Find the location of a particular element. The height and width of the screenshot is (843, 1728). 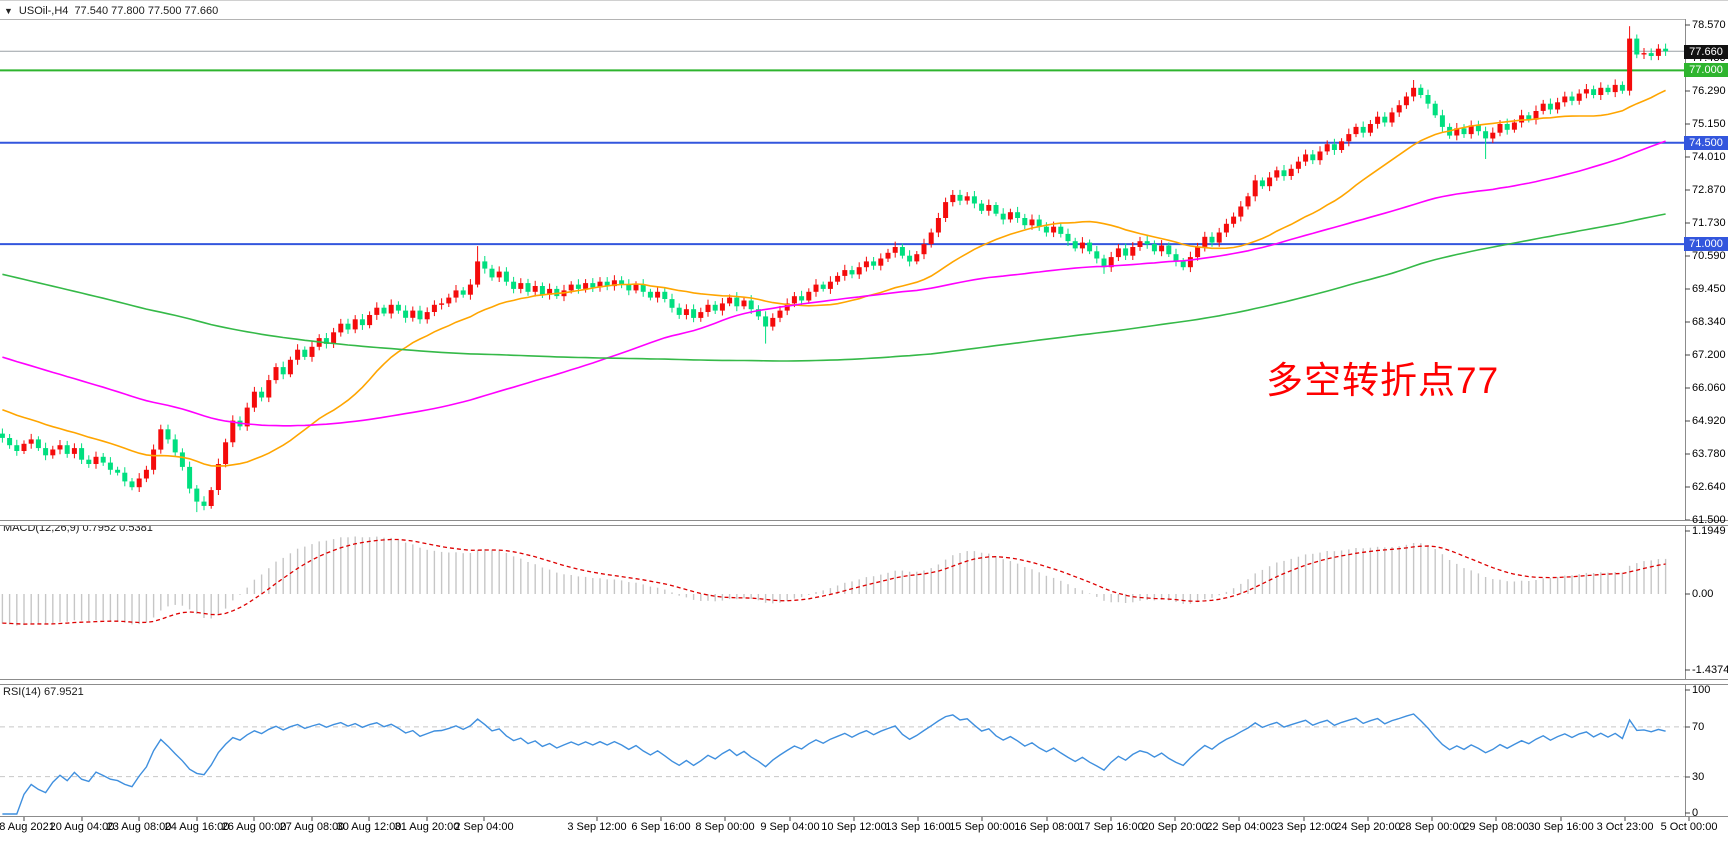

chart-title-bar: ▼ USOil-,H4 77.540 77.800 77.500 77.660 is located at coordinates (111, 11).